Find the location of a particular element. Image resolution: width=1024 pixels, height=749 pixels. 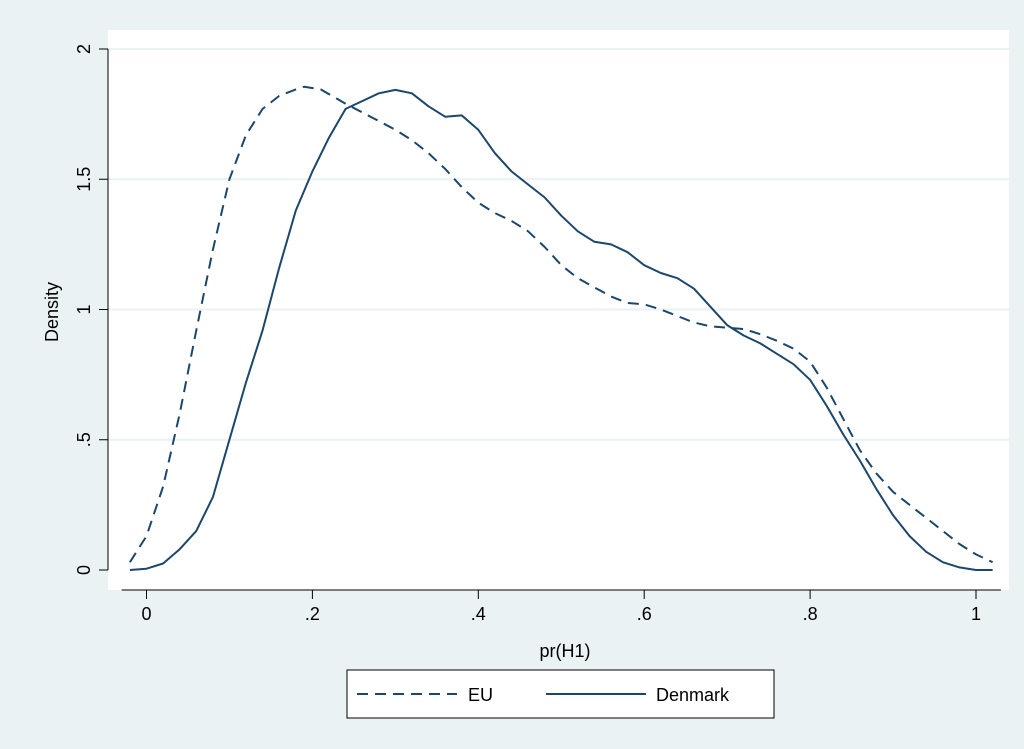

y-tick-label-3: 1.5 is located at coordinates (84, 179).